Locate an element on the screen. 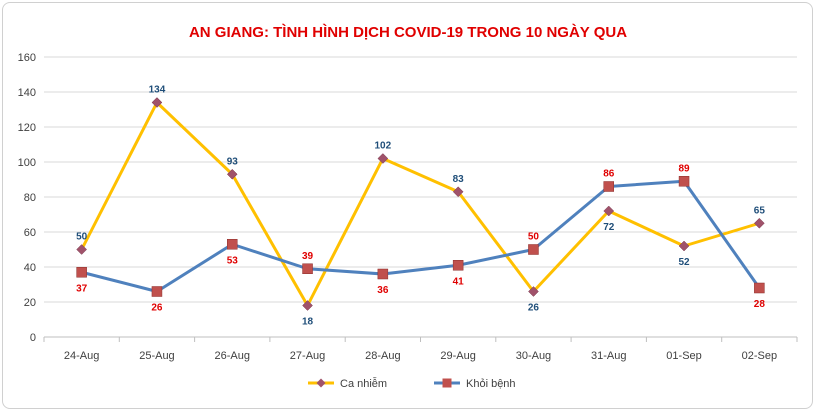  y-tick-label: 20 is located at coordinates (30, 303).